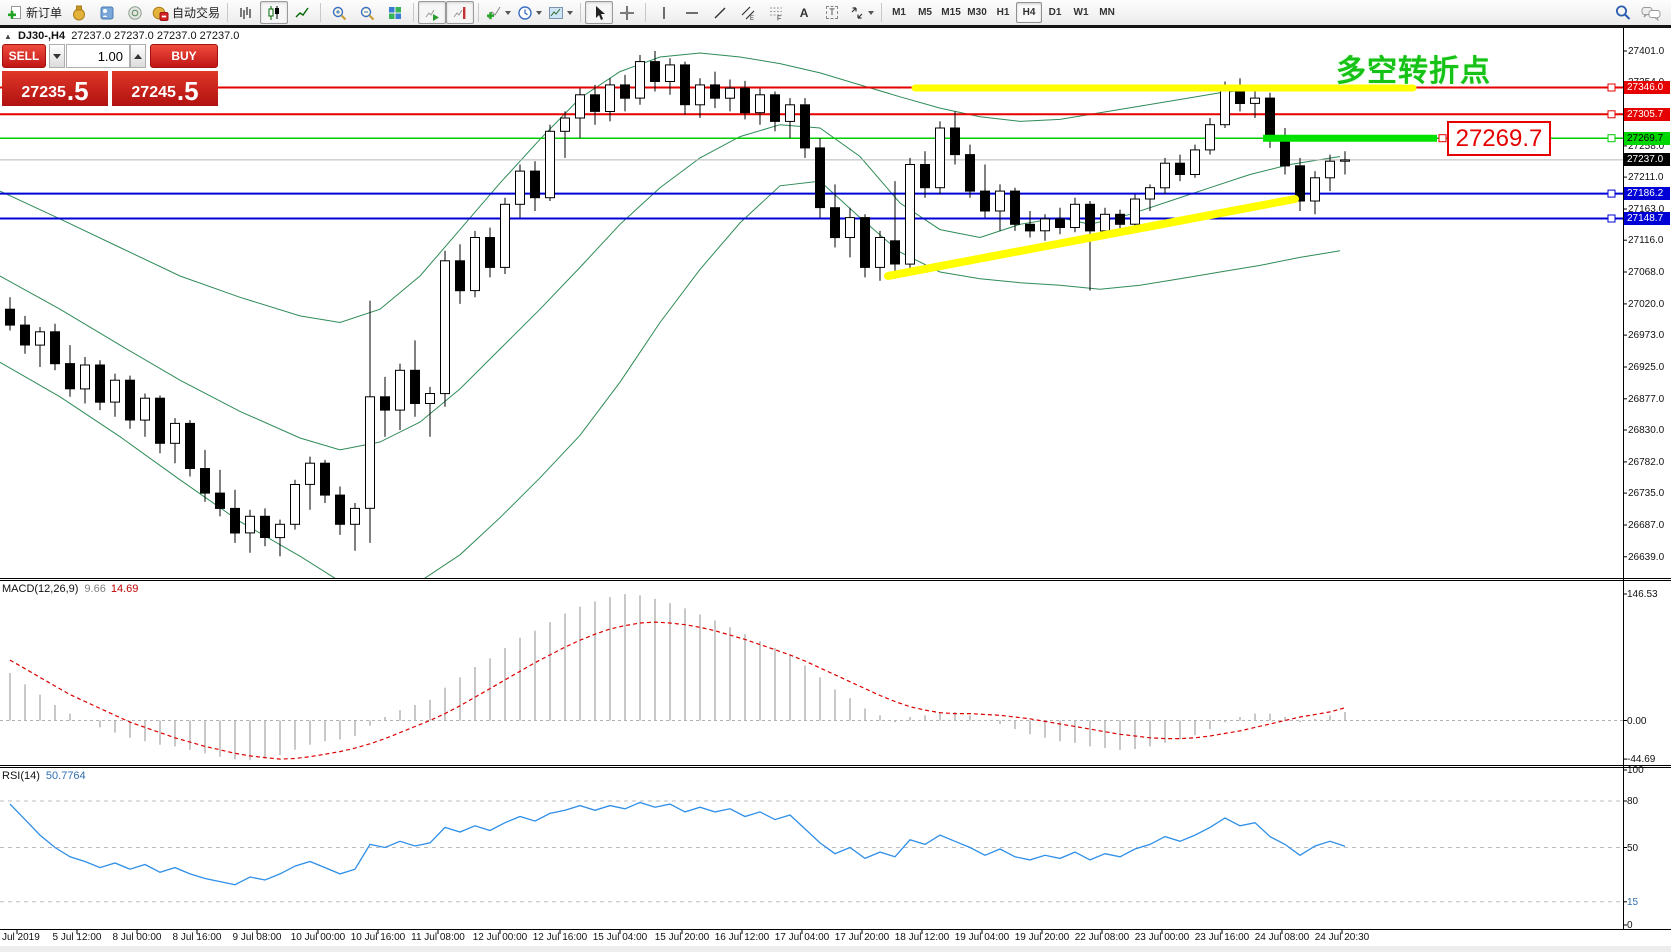  I want to click on arrows-tool-button, so click(861, 12).